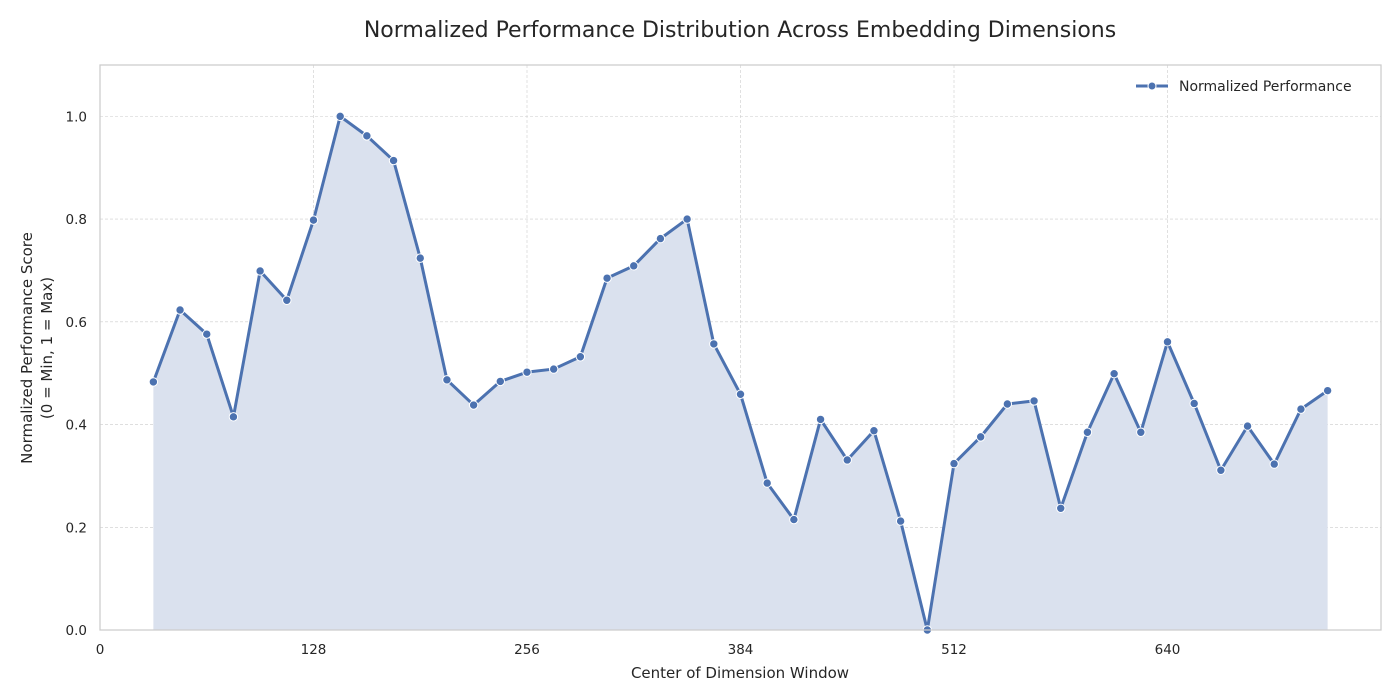 The width and height of the screenshot is (1400, 700). What do you see at coordinates (76, 323) in the screenshot?
I see `y-tick-label-3: 0.6` at bounding box center [76, 323].